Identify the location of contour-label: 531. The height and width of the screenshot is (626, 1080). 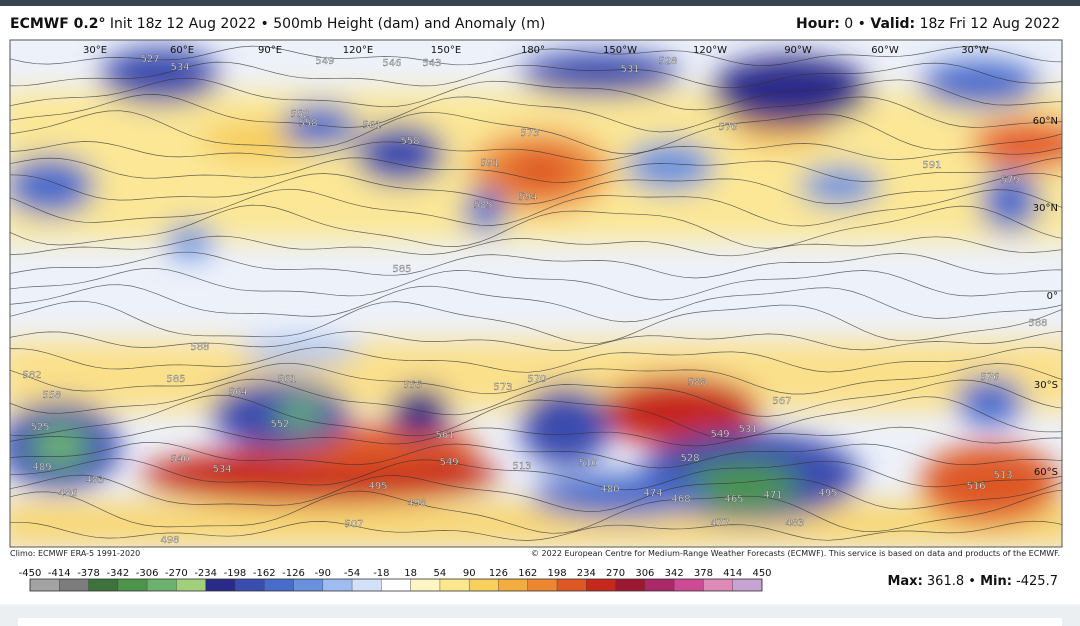
(747, 429).